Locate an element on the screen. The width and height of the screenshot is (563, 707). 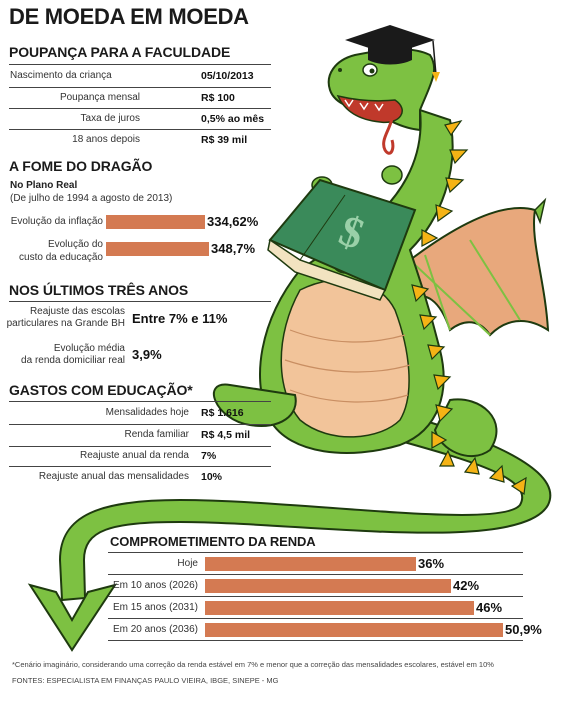
savings-label: Poupança mensal is located at coordinates (99, 97).